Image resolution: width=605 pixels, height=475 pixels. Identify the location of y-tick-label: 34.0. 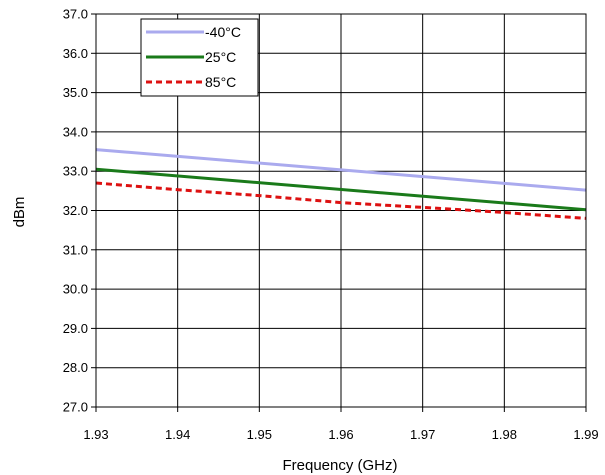
(75, 131).